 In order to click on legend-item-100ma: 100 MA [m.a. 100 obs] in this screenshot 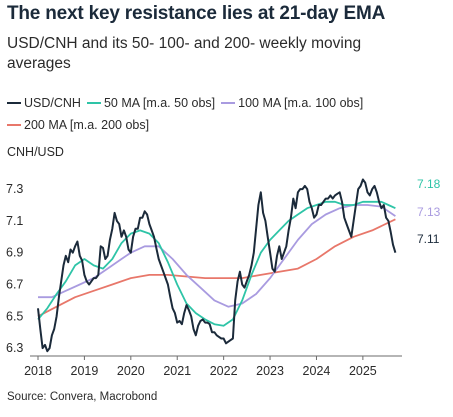, I will do `click(292, 103)`.